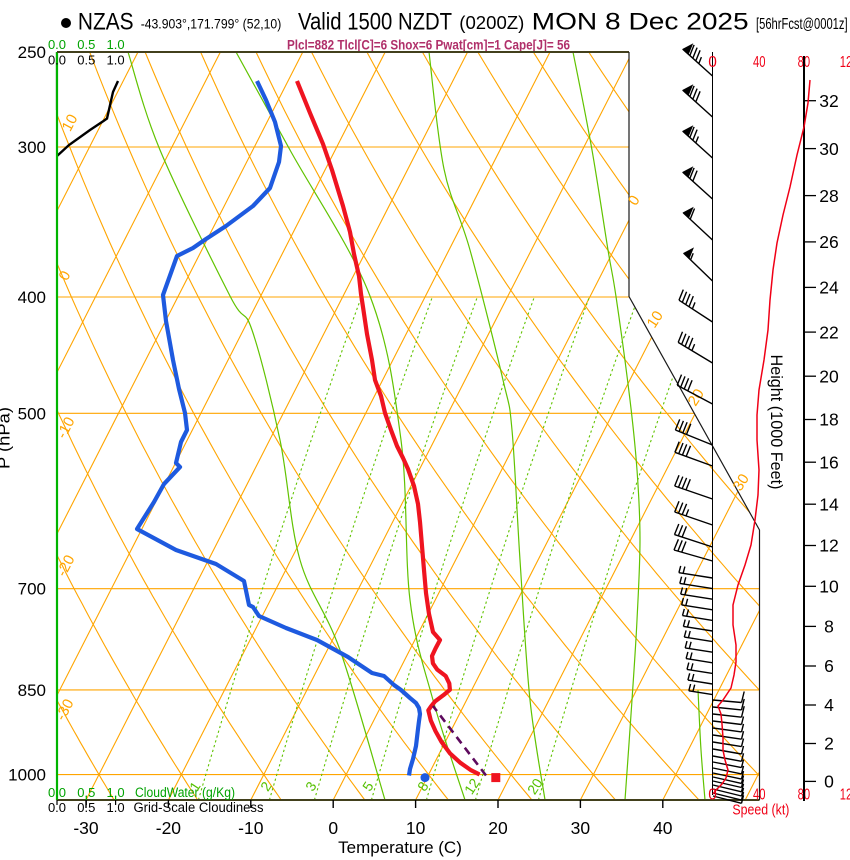 This screenshot has width=850, height=860. I want to click on svg-text: 16, so click(828, 462).